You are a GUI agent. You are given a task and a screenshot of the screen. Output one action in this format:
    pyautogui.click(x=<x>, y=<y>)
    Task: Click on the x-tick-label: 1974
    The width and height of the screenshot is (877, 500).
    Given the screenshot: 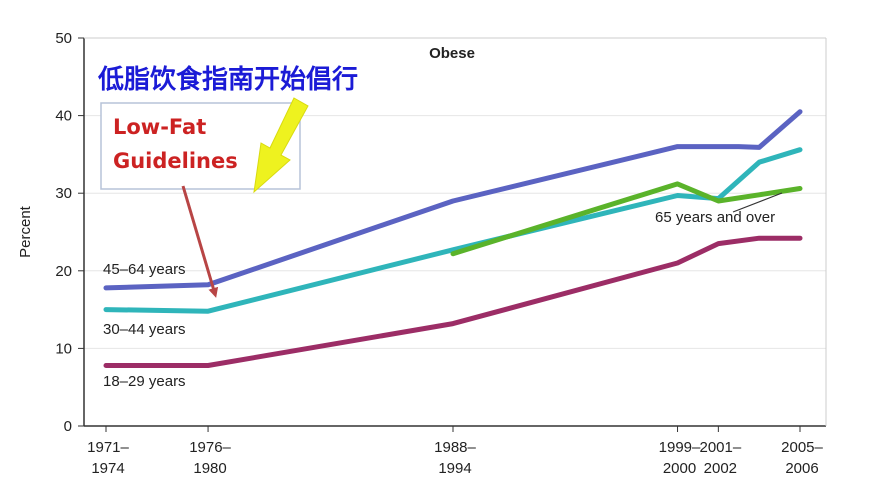 What is the action you would take?
    pyautogui.click(x=107, y=468)
    